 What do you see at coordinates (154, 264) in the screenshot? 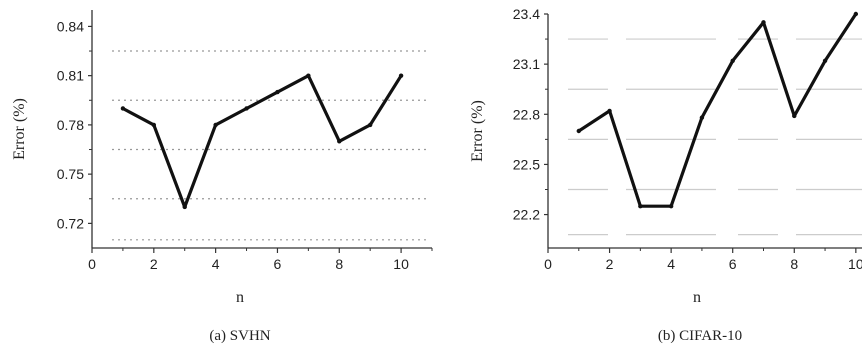
I see `svhn-x-tick-label: 2` at bounding box center [154, 264].